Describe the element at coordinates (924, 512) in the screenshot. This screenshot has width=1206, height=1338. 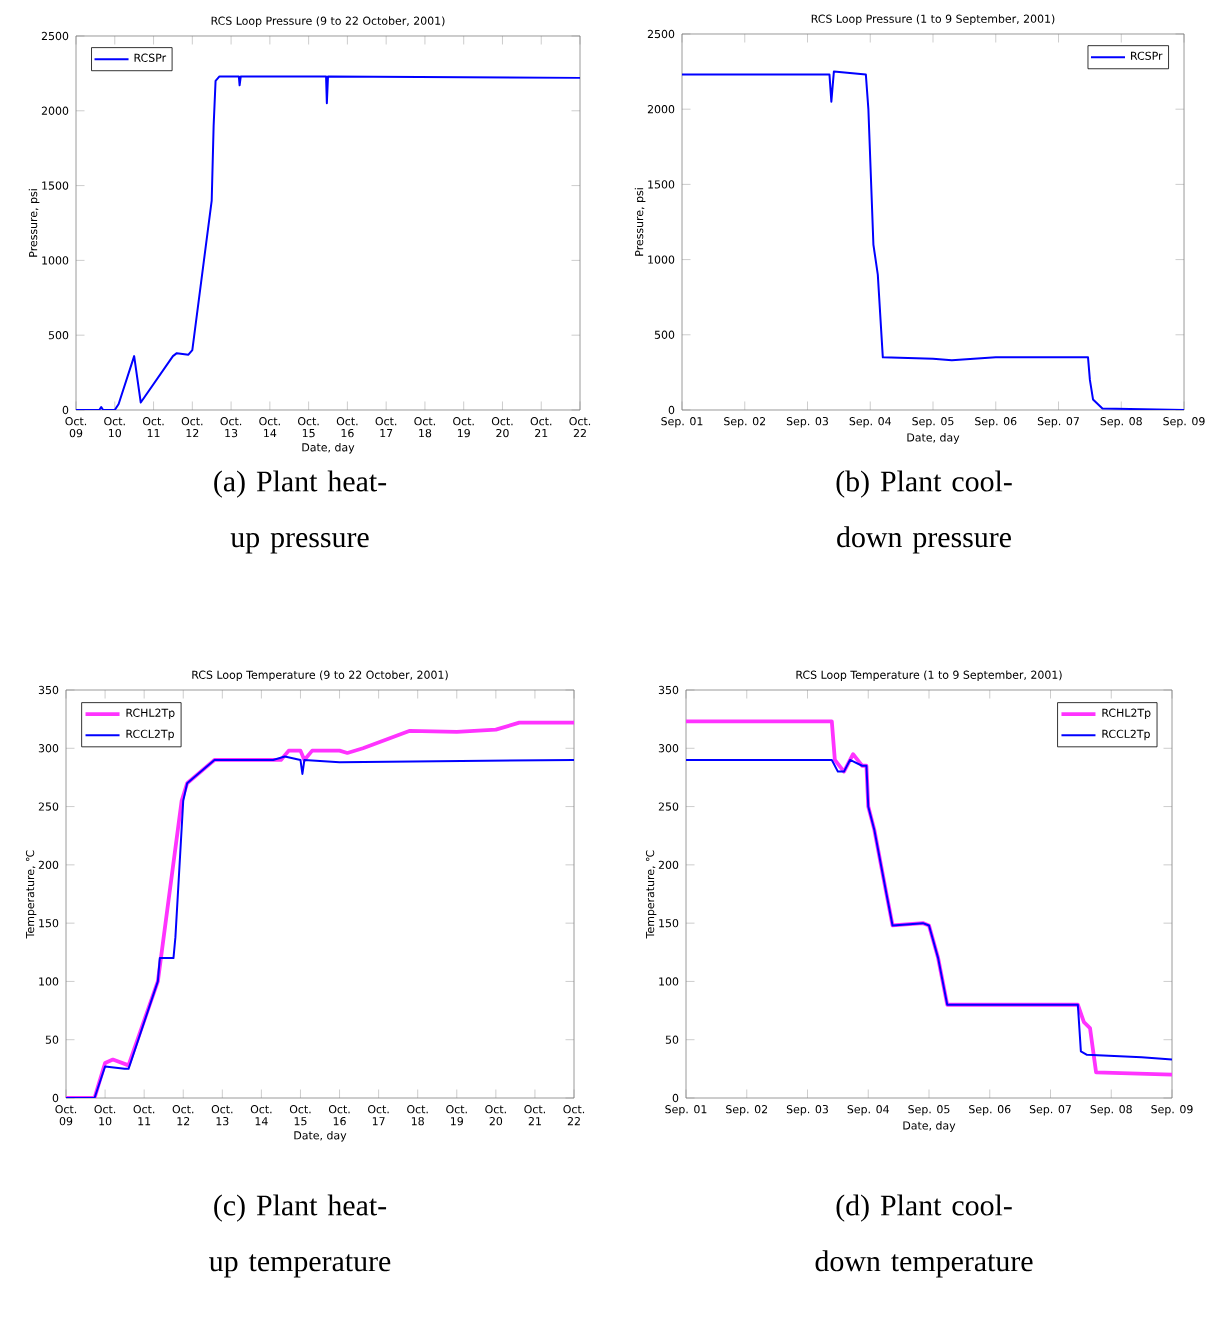
I see `text: (b) Plant cool-down pressure` at that location.